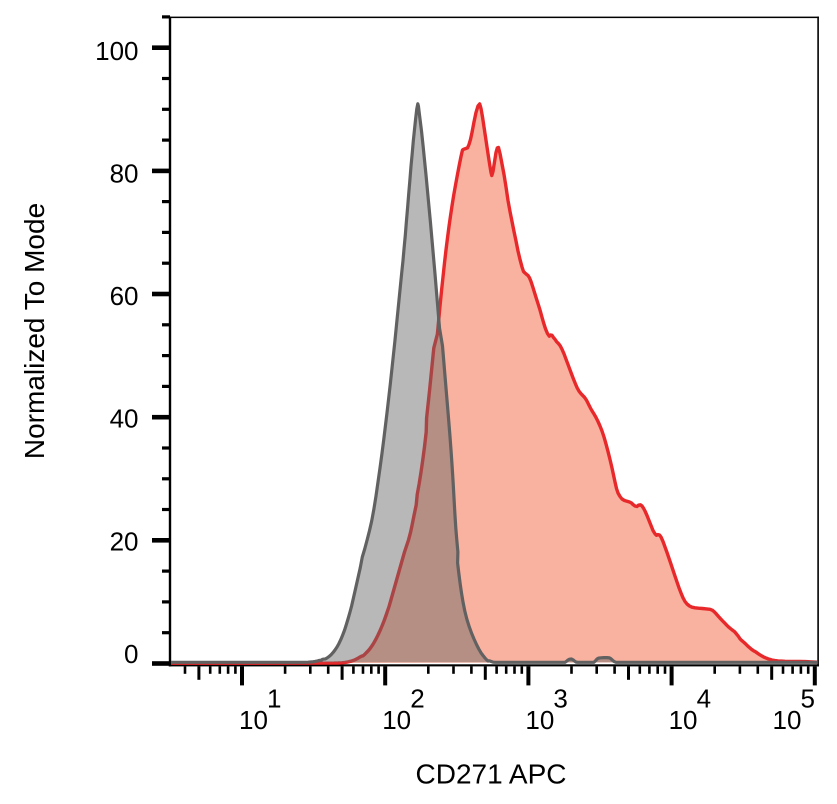 The width and height of the screenshot is (837, 804). What do you see at coordinates (491, 774) in the screenshot?
I see `svg-text: CD271 APC` at bounding box center [491, 774].